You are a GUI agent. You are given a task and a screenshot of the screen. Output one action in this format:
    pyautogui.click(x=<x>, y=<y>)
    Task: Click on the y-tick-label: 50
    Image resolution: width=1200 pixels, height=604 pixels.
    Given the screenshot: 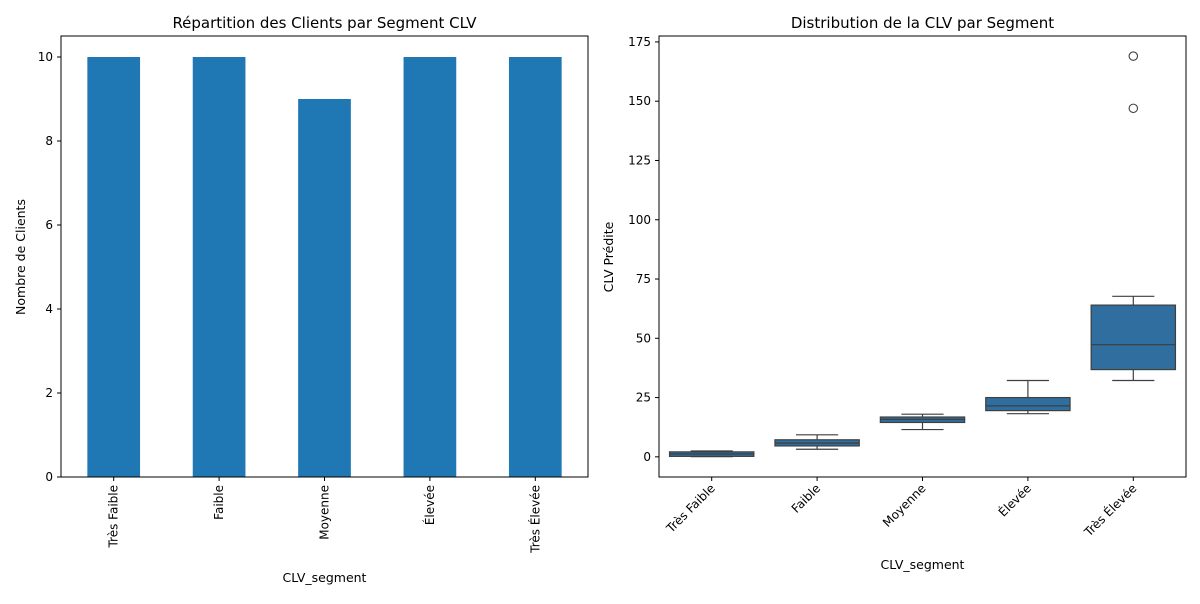 What is the action you would take?
    pyautogui.click(x=643, y=338)
    